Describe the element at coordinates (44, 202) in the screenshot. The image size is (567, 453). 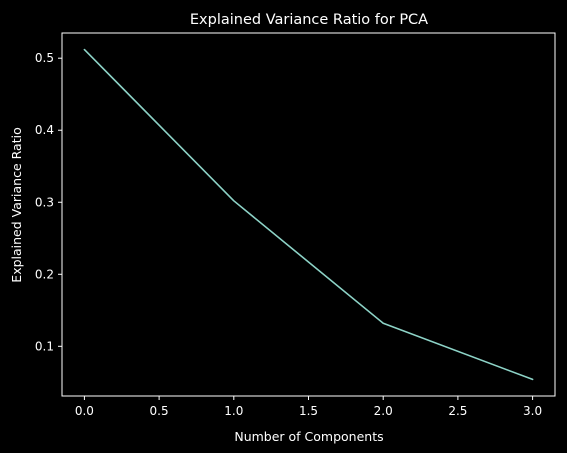
I see `y-tick-label: 0.3` at that location.